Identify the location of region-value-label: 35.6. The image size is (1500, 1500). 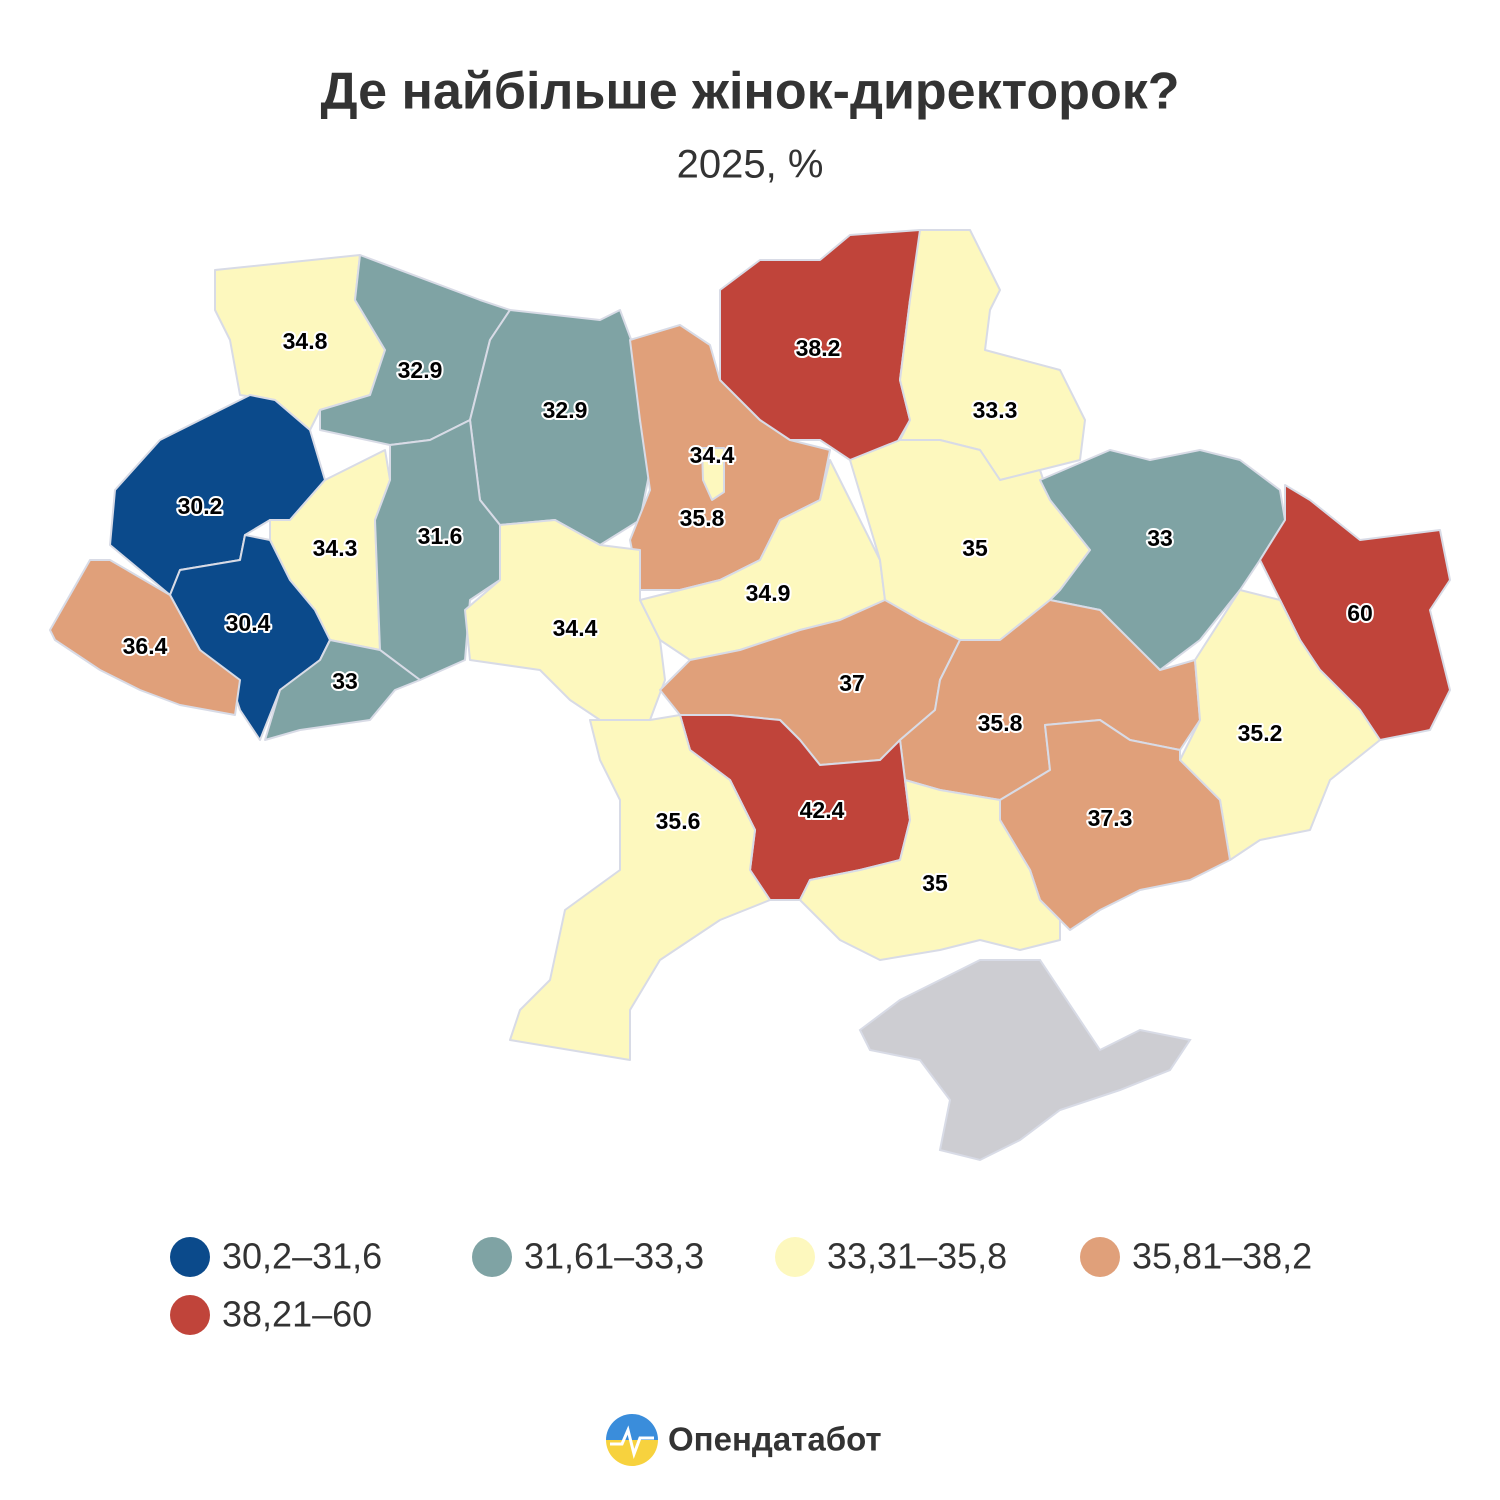
(678, 821).